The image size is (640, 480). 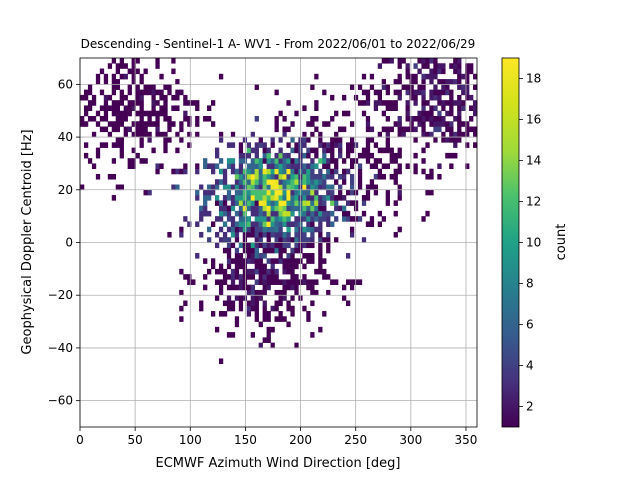 I want to click on x-axis: 0 50 100 150 200 250 300 350, so click(x=276, y=437).